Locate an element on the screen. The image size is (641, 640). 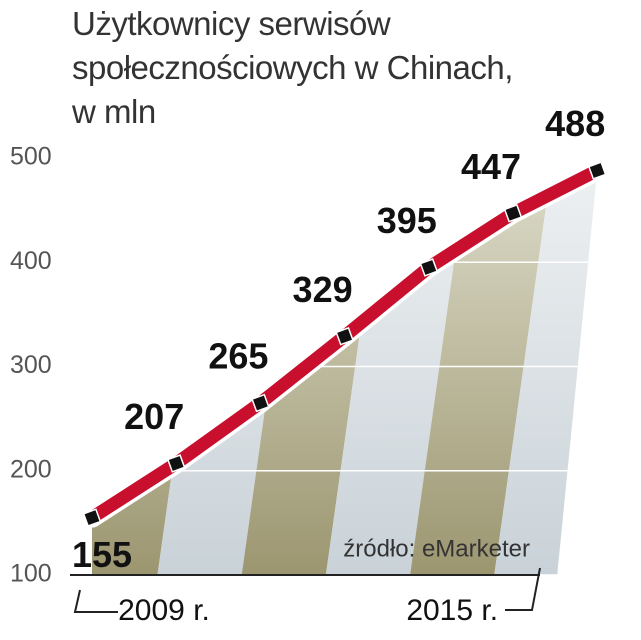
y-tick-label: 100 is located at coordinates (31, 574).